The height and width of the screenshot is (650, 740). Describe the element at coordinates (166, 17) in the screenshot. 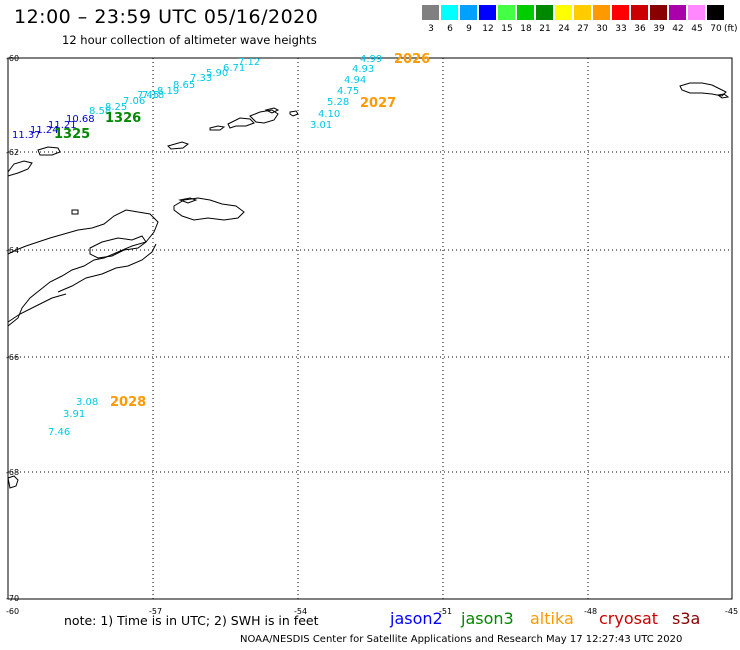

I see `map-title: 12:00 – 23:59 UTC 05/16/2020` at that location.